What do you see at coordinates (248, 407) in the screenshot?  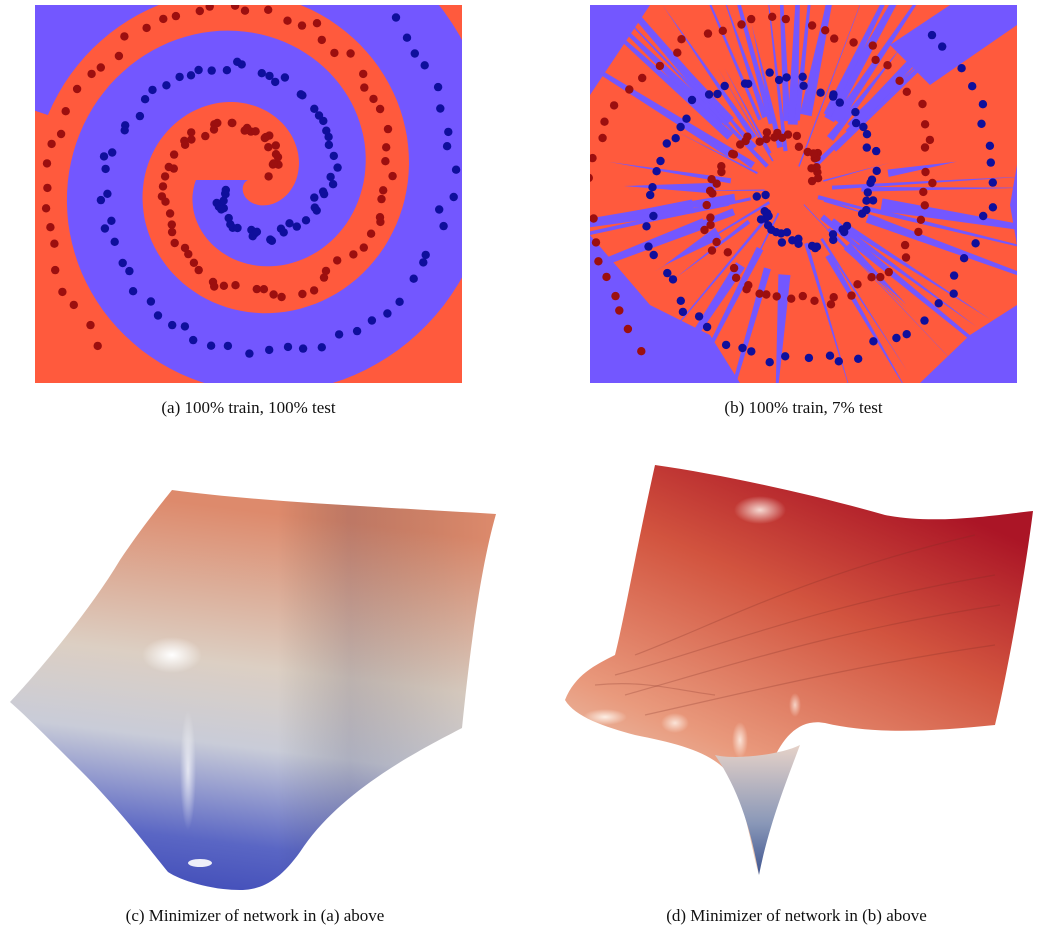 I see `caption-a: (a) 100% train, 100% test` at bounding box center [248, 407].